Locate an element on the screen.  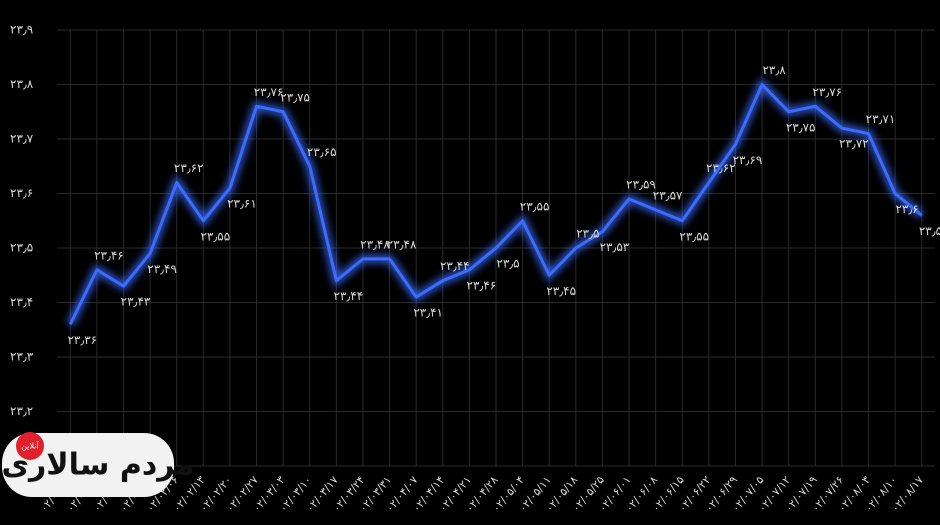
brand-logo: مردم سالاری آنلاین is located at coordinates (98, 464).